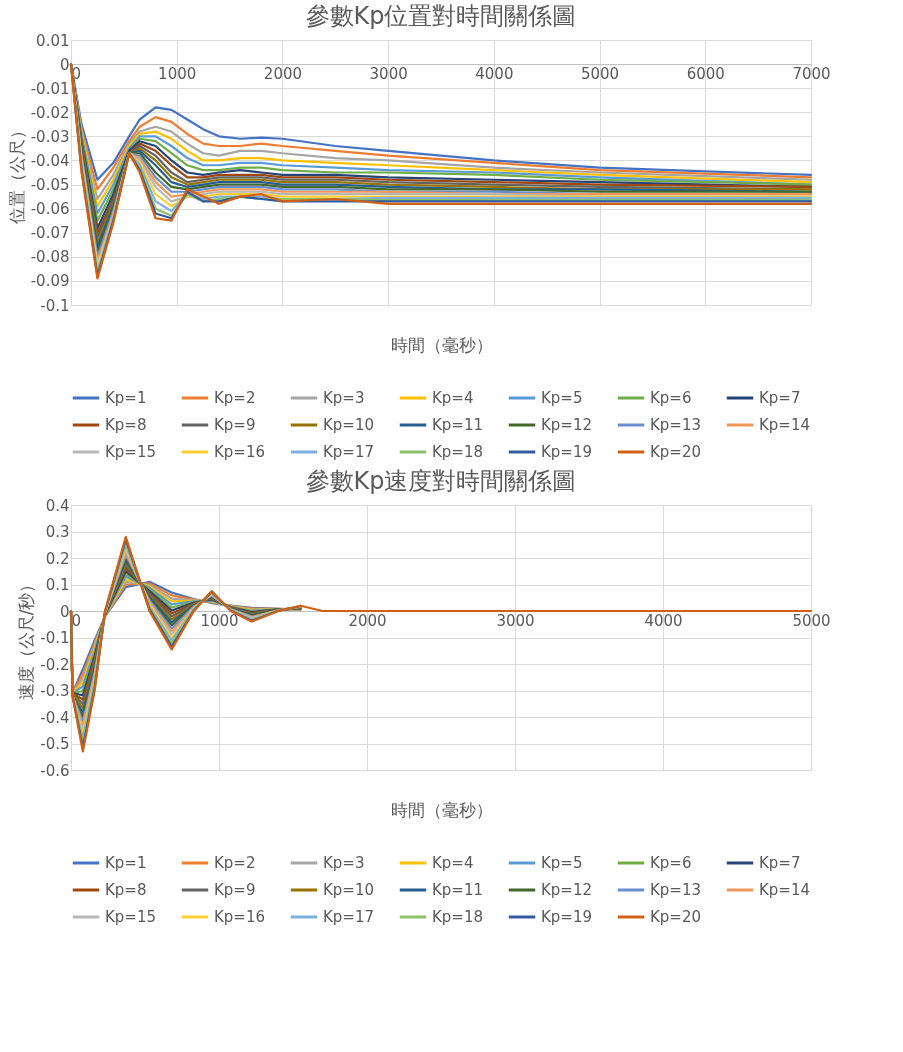  I want to click on y-tick-label: 0.2, so click(57, 558).